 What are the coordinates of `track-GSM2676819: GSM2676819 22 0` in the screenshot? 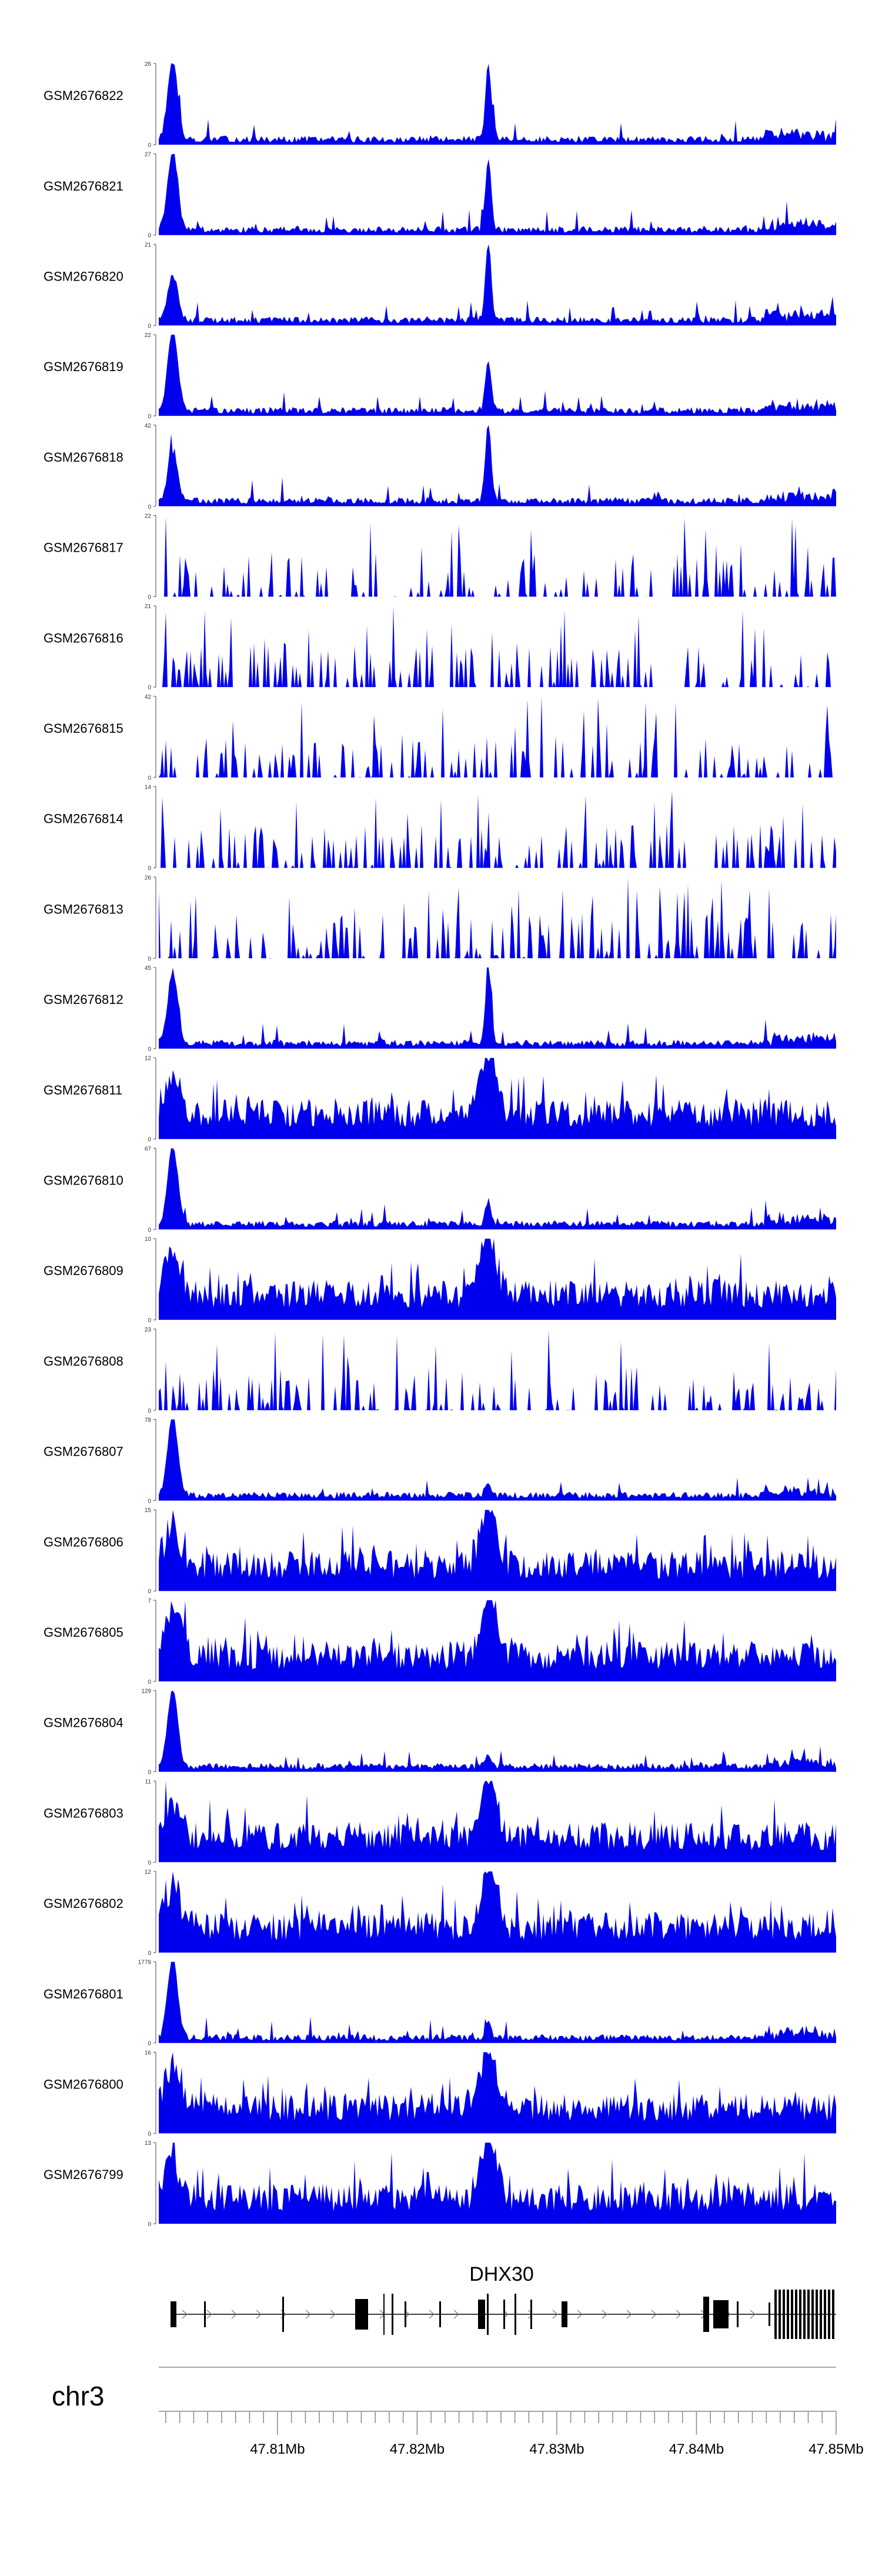 It's located at (440, 376).